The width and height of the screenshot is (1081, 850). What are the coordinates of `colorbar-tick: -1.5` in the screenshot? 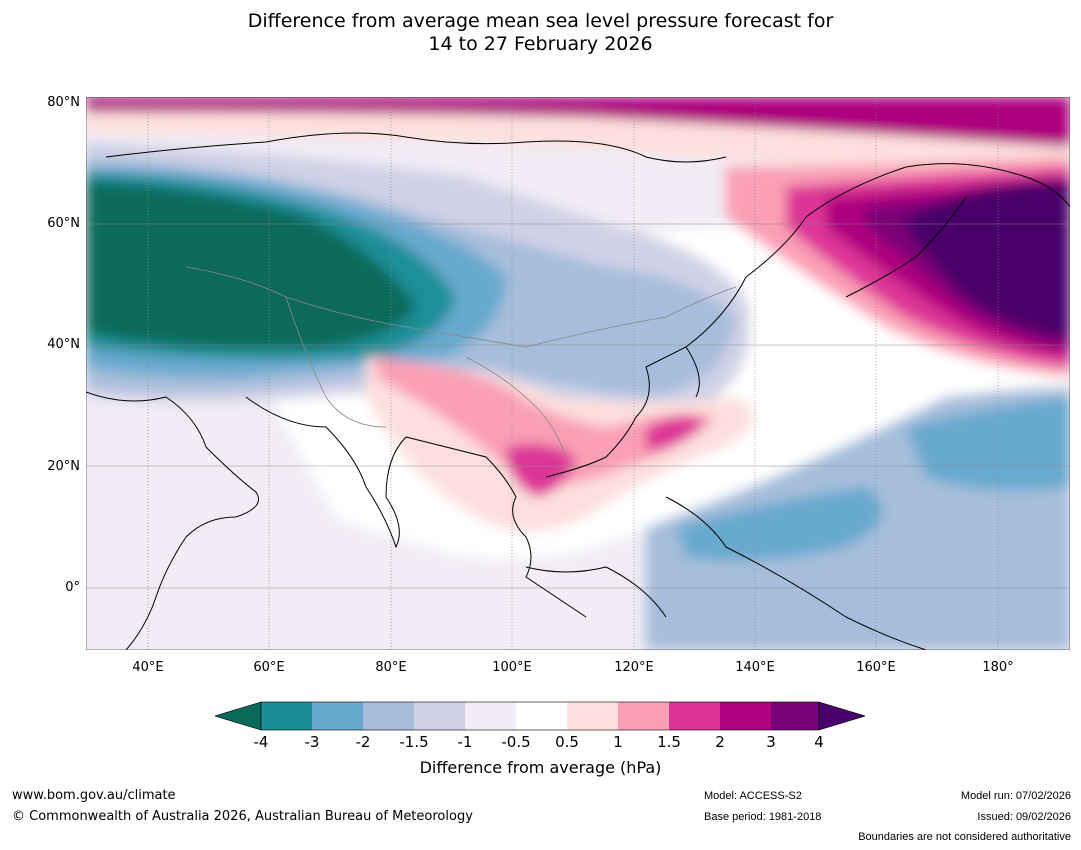 It's located at (414, 742).